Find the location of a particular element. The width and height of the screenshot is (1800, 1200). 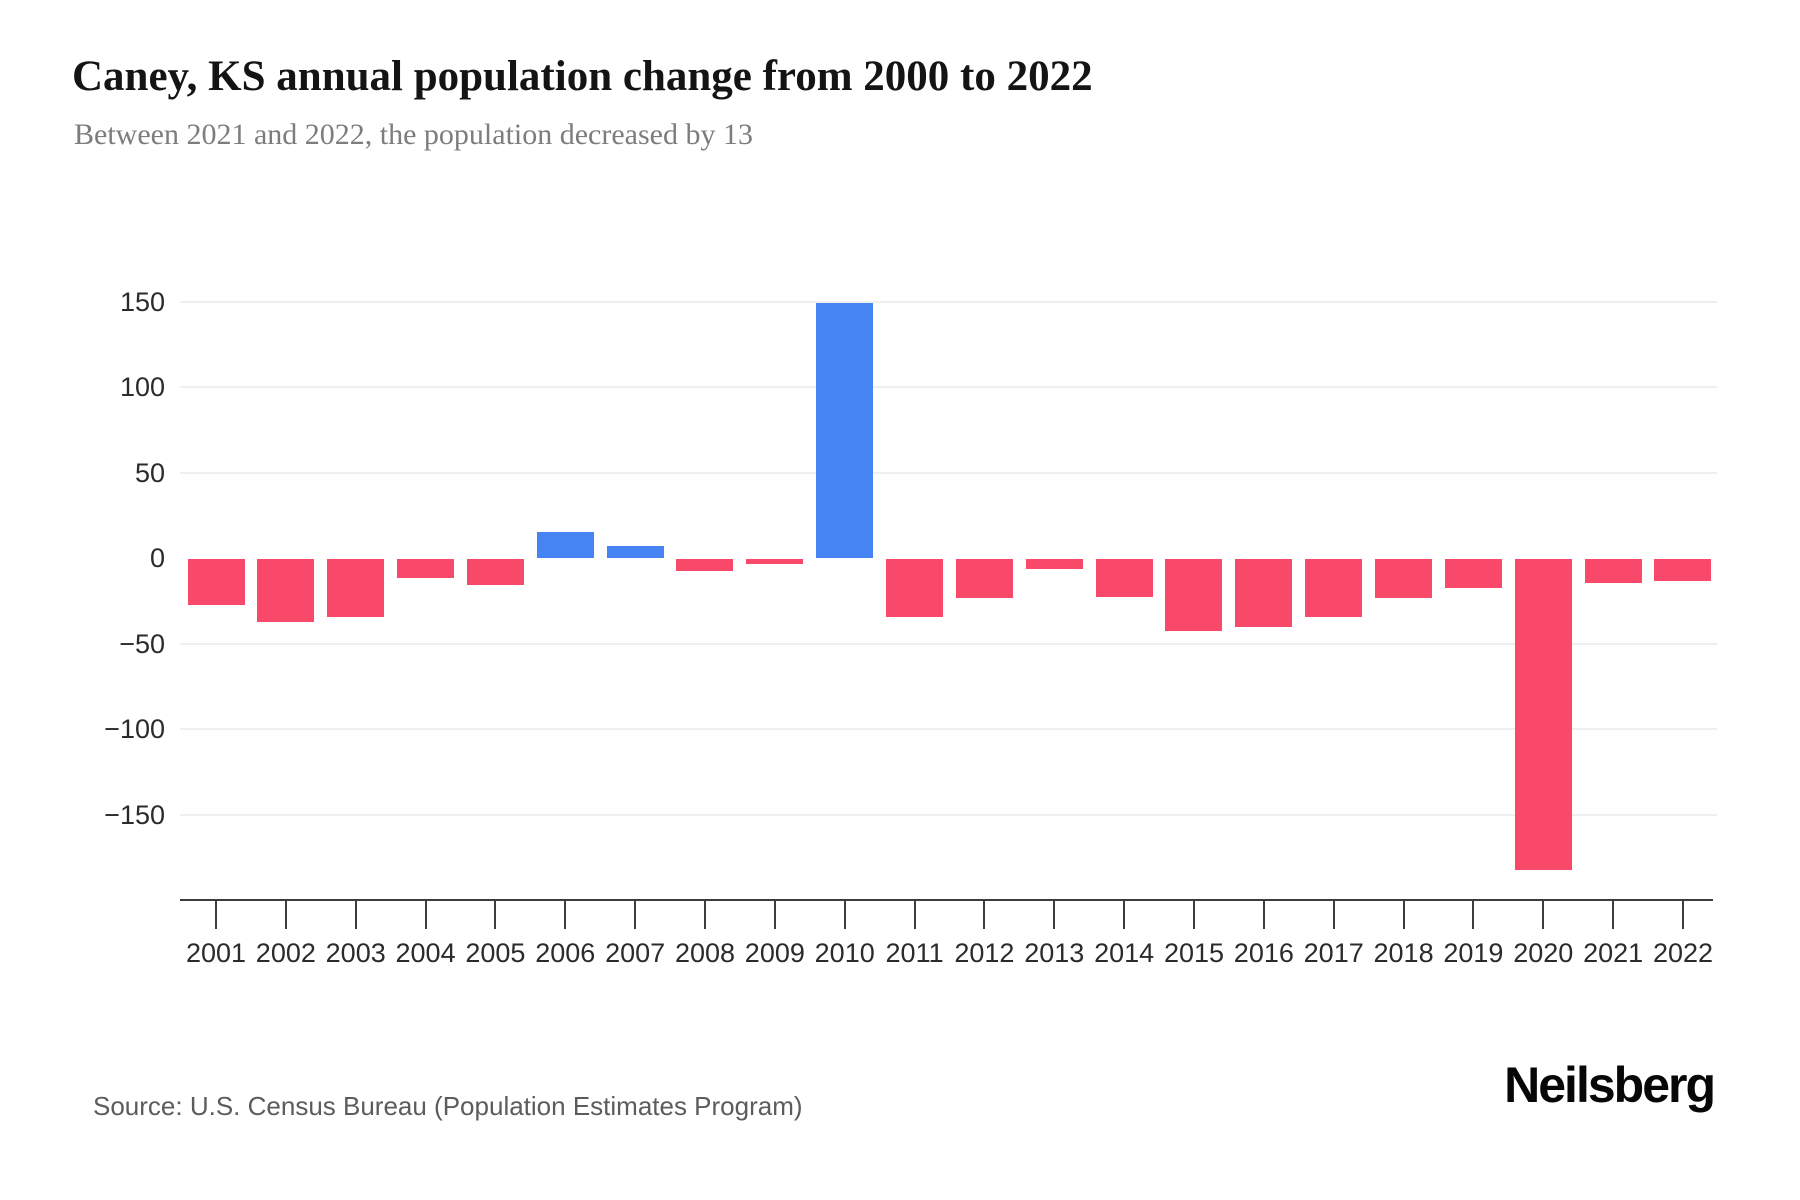

x-axis-tick-label: 2004 is located at coordinates (425, 953).